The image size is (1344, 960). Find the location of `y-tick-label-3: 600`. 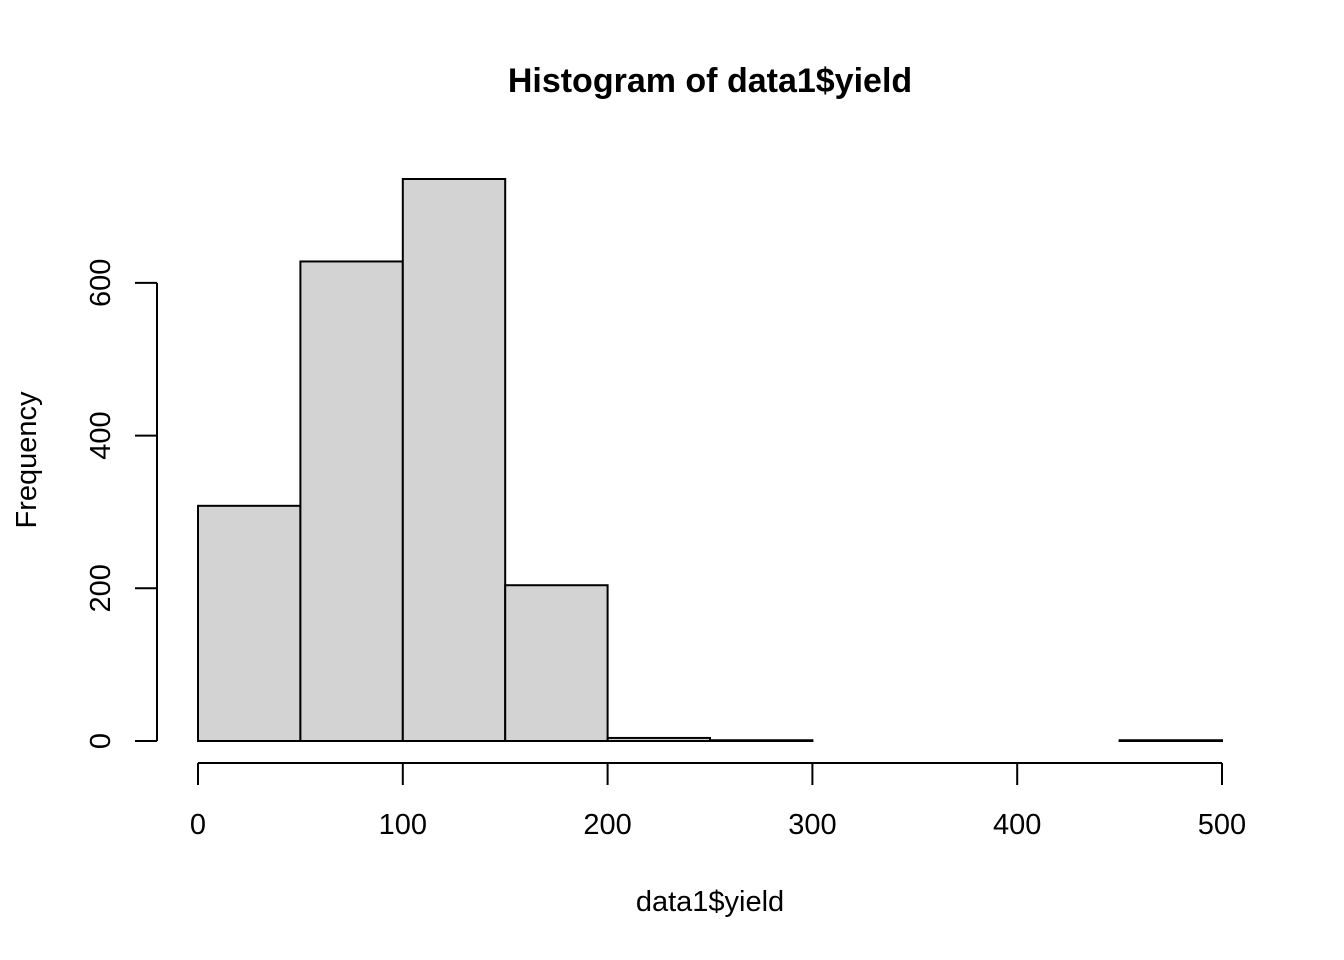

y-tick-label-3: 600 is located at coordinates (101, 283).